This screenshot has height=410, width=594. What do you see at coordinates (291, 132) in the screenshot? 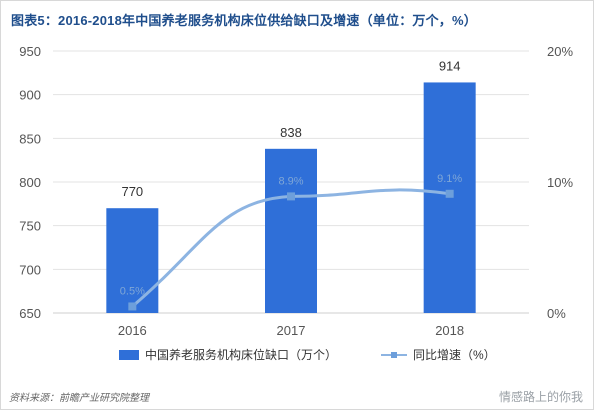
I see `bar-value-label: 838` at bounding box center [291, 132].